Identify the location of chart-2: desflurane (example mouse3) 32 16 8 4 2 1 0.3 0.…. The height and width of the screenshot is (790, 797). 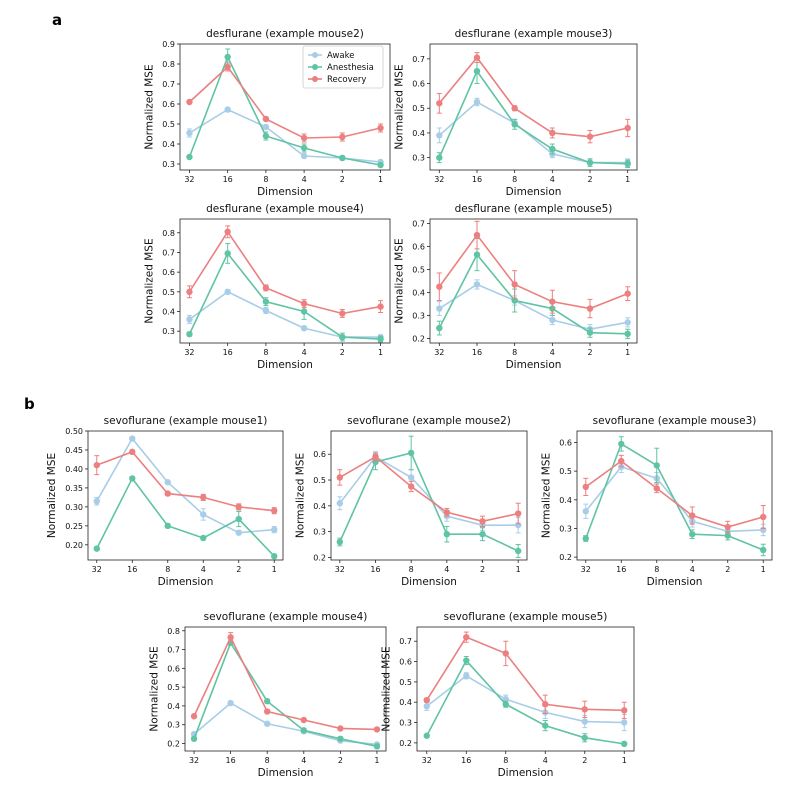
(515, 113).